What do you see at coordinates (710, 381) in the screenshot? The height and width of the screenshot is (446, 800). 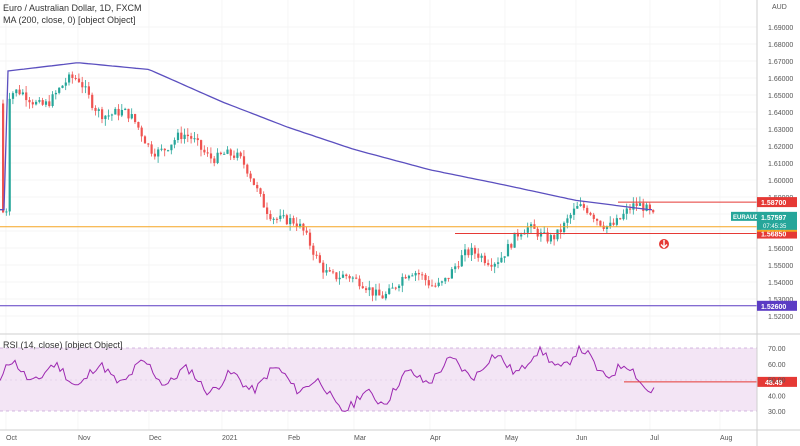 I see `rsi-levels: 48.49` at bounding box center [710, 381].